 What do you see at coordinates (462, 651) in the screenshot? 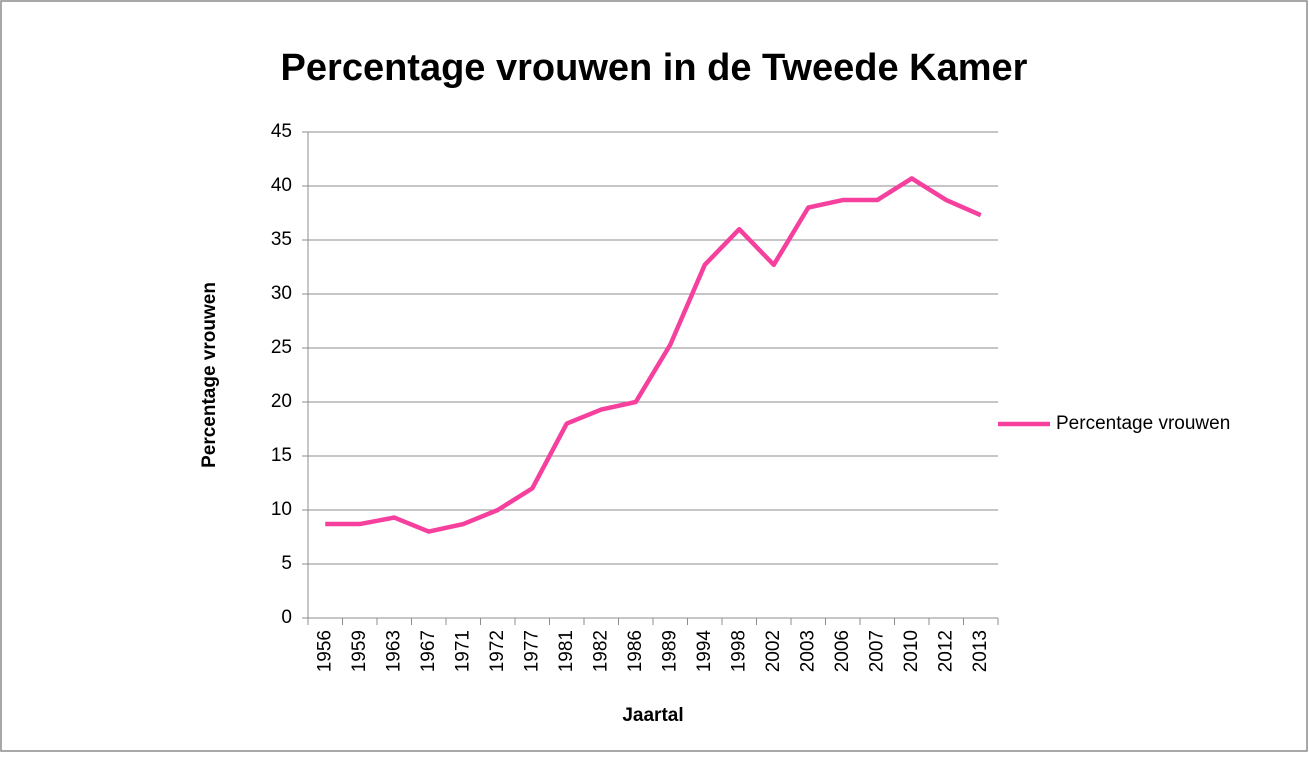
I see `x-tick-label: 1971` at bounding box center [462, 651].